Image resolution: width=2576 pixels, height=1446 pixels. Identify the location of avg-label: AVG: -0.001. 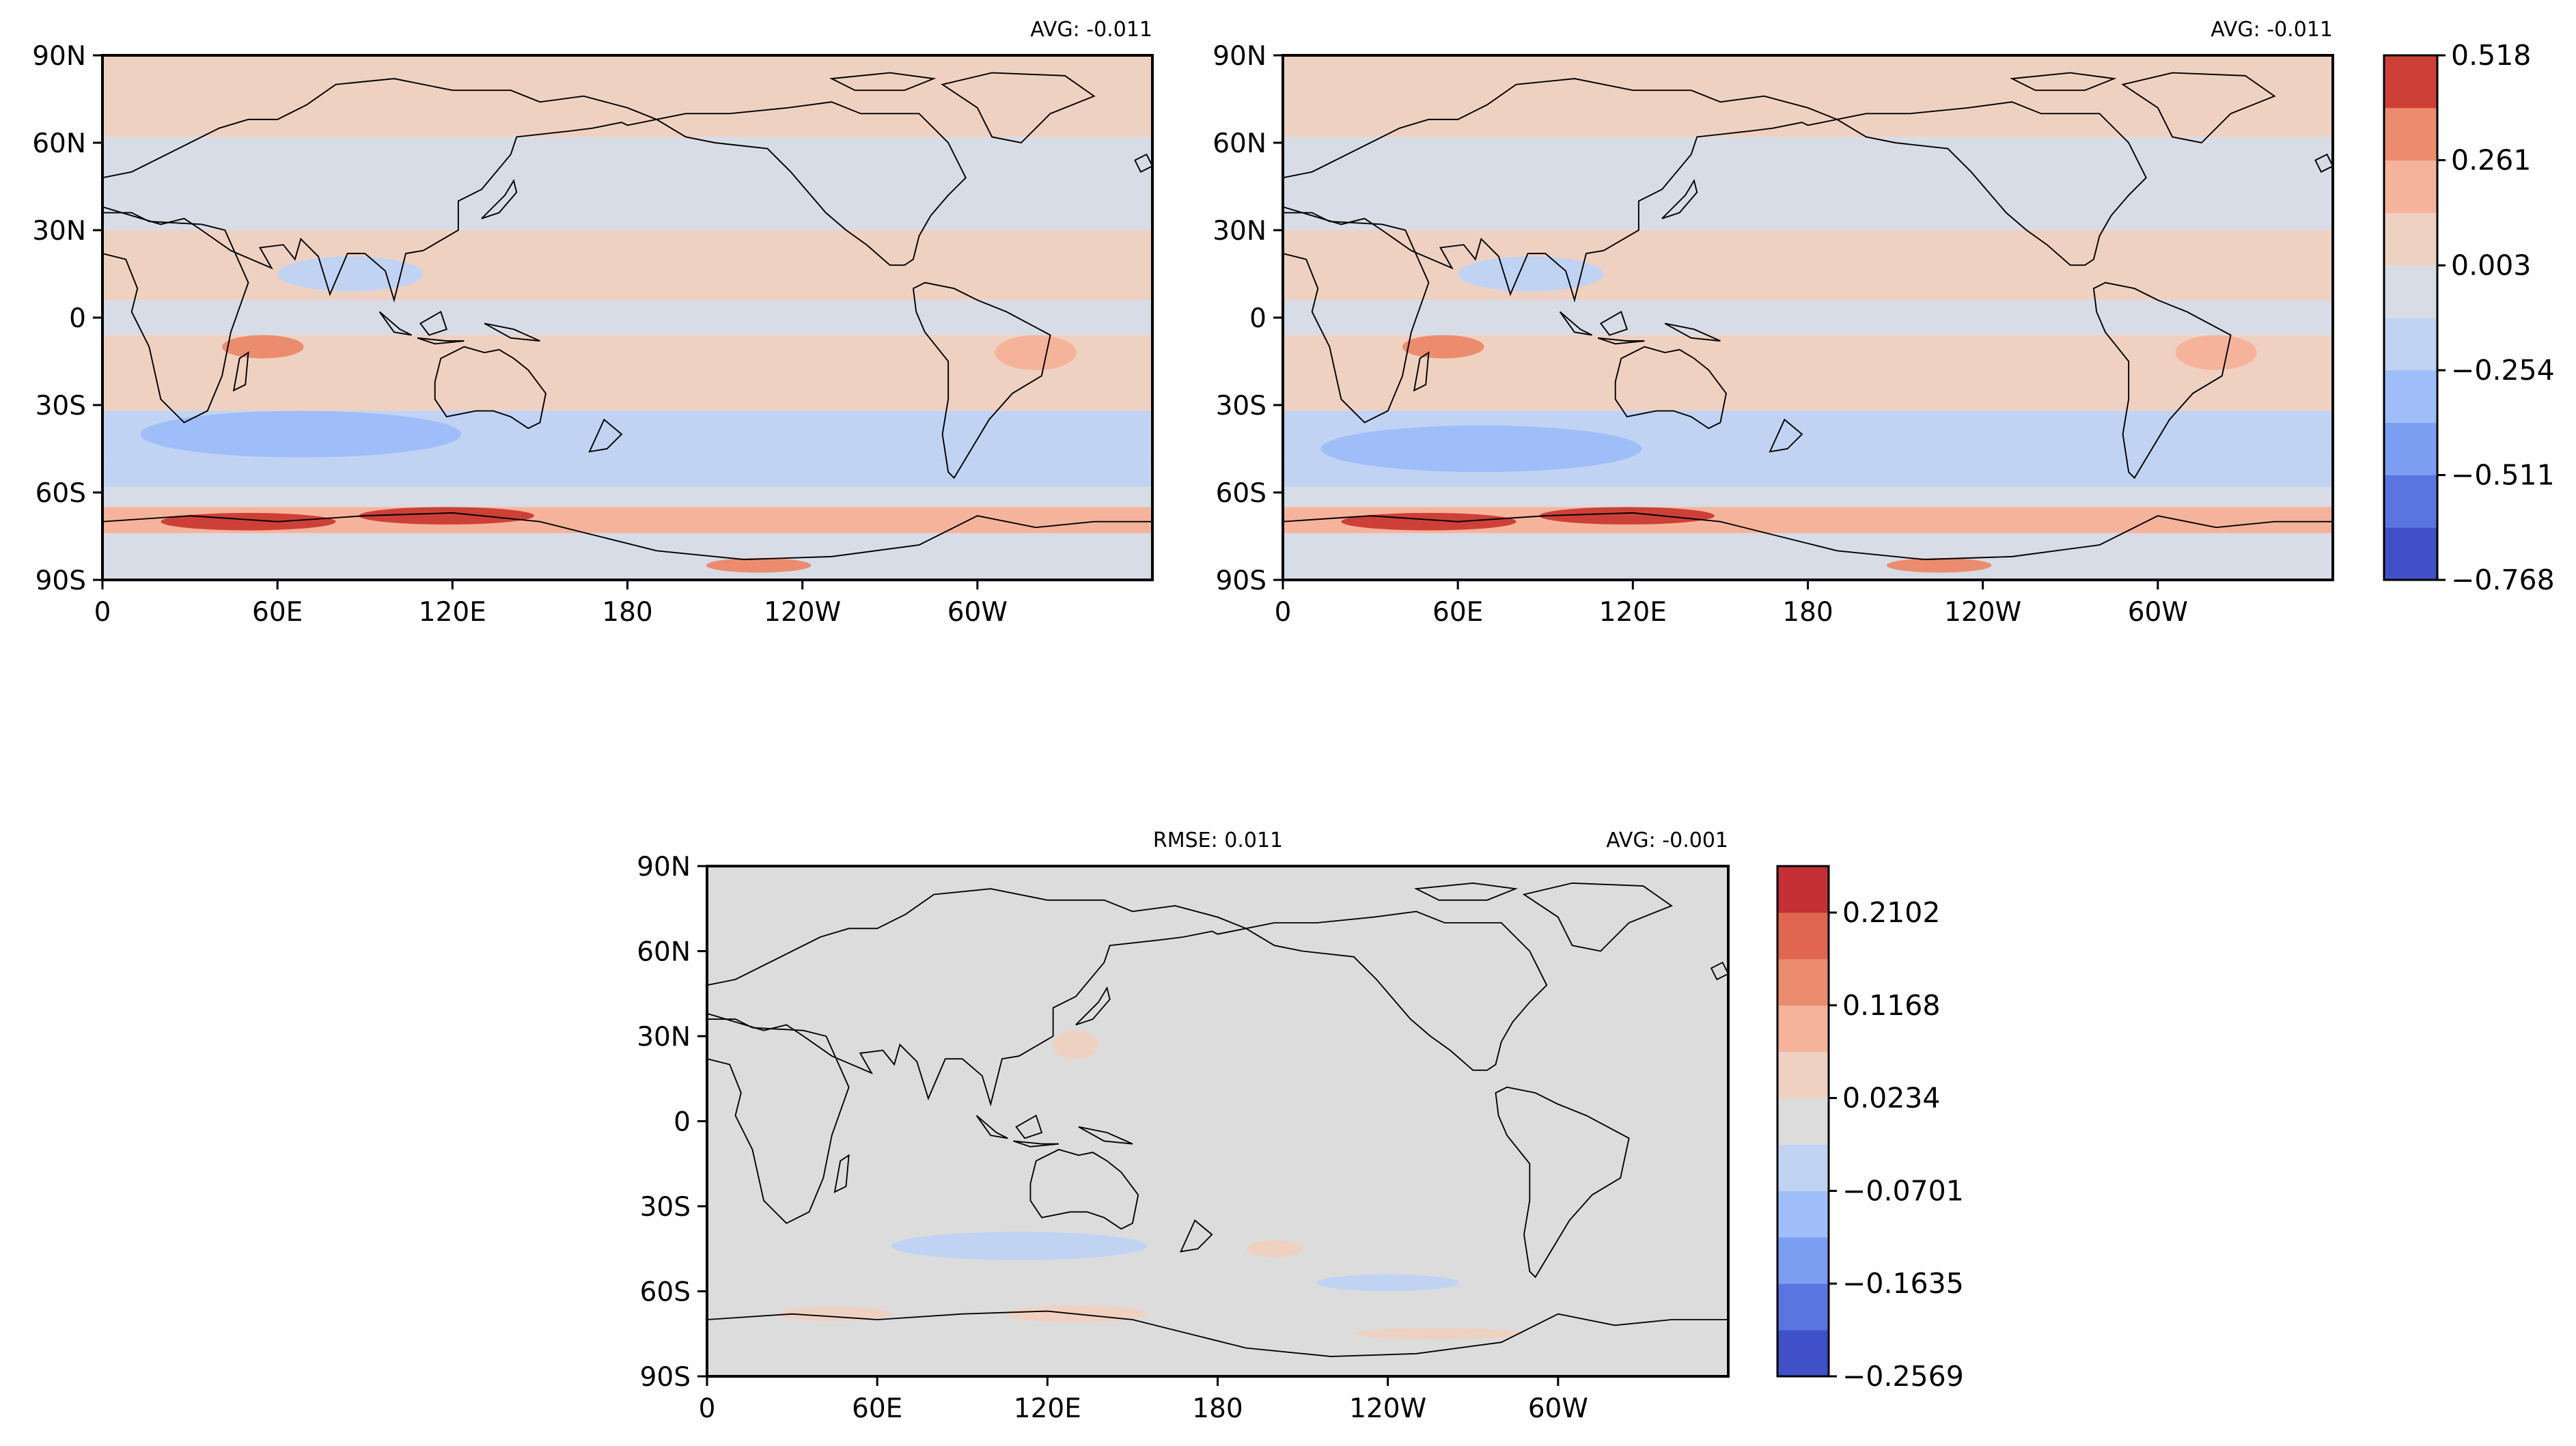
(1667, 840).